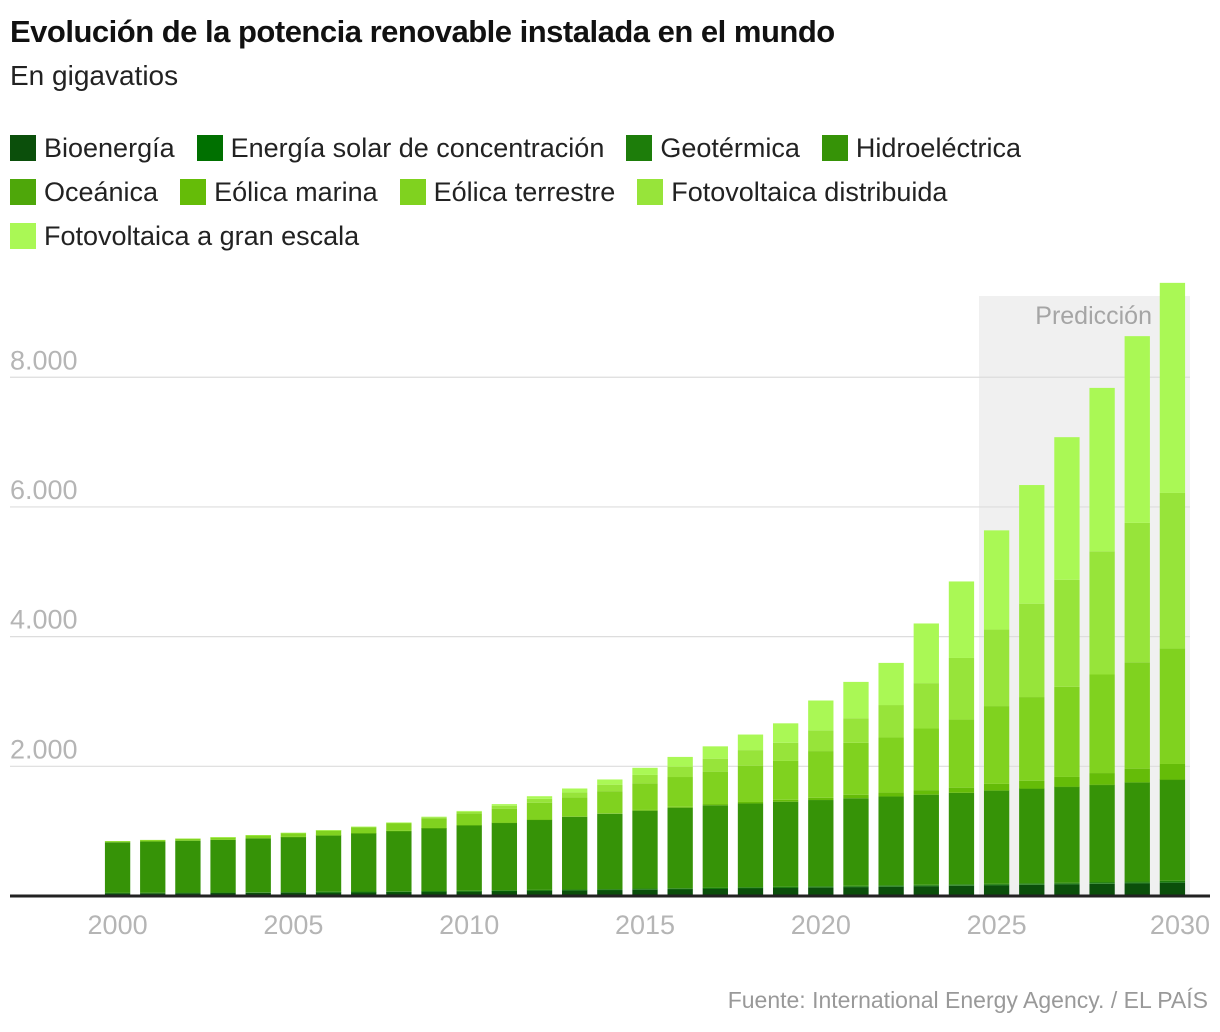 This screenshot has height=1032, width=1220. I want to click on legend-label: Hidroeléctrica, so click(938, 147).